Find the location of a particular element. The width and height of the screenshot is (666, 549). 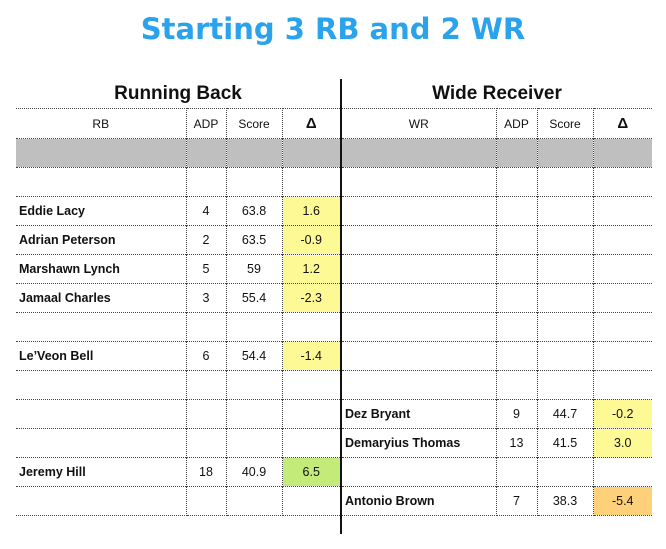

wr-header-adp: ADP is located at coordinates (517, 123).